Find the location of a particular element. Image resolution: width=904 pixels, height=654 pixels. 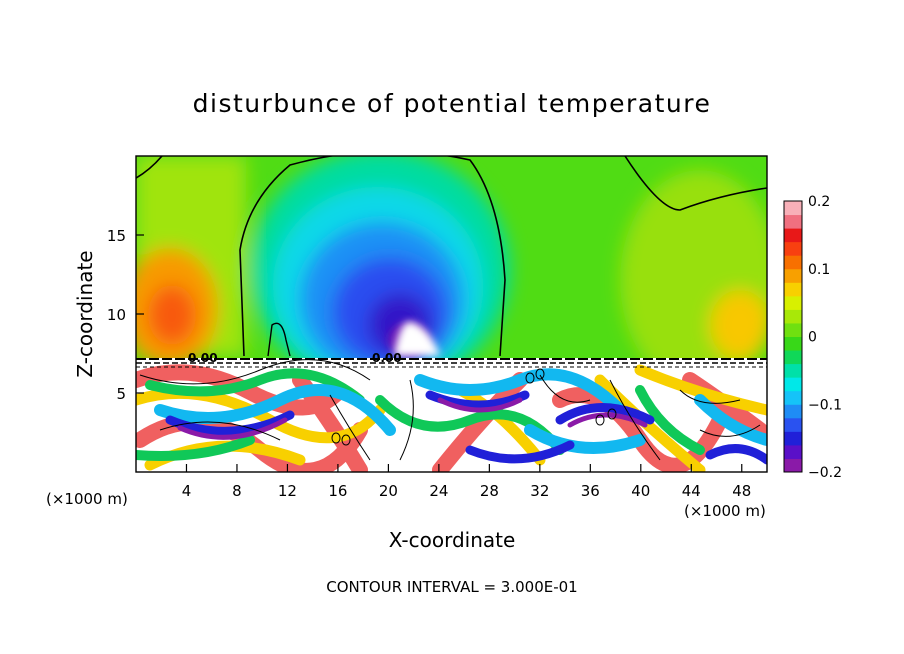

cold-core-white is located at coordinates (417, 338).